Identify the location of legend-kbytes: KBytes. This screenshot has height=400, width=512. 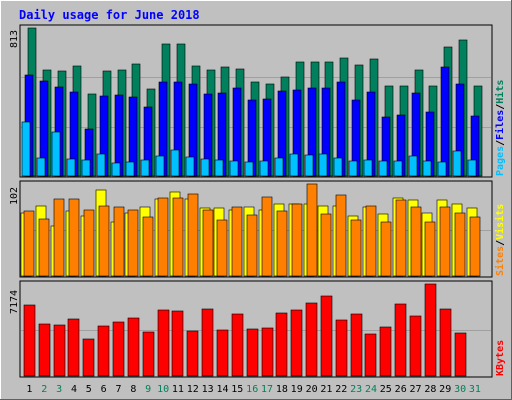
(500, 358).